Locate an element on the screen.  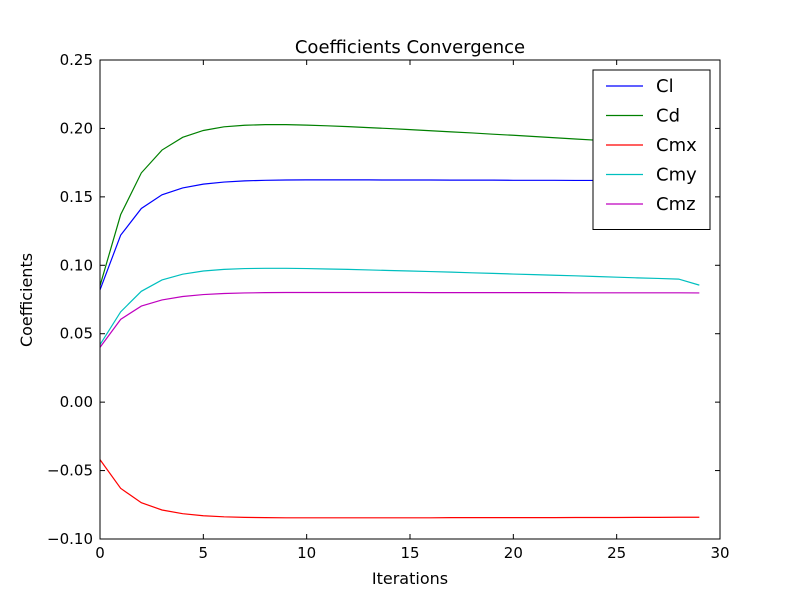
legend-label-cl: Cl is located at coordinates (665, 86).